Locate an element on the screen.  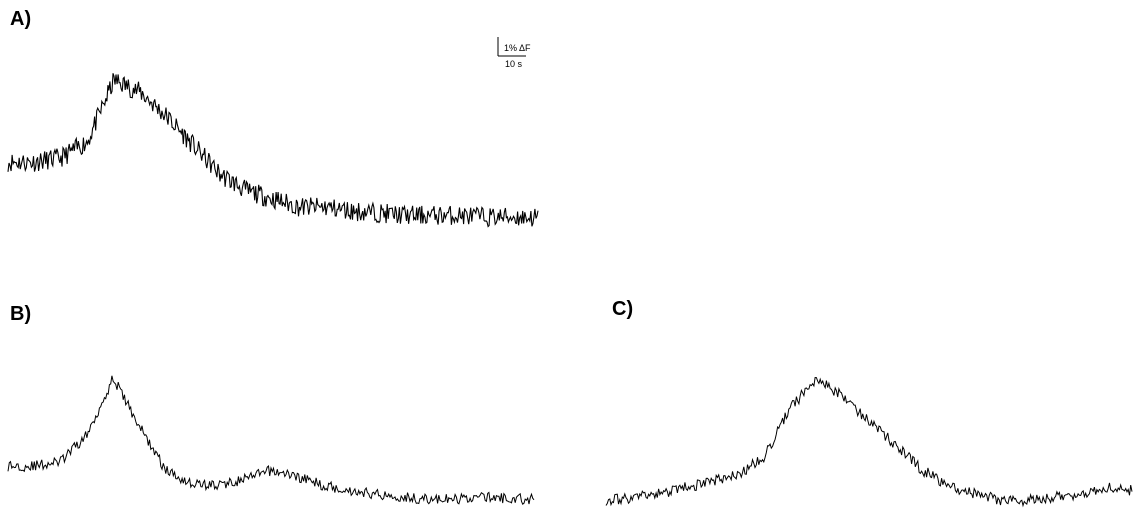
scale-time-label: 10 s is located at coordinates (514, 64).